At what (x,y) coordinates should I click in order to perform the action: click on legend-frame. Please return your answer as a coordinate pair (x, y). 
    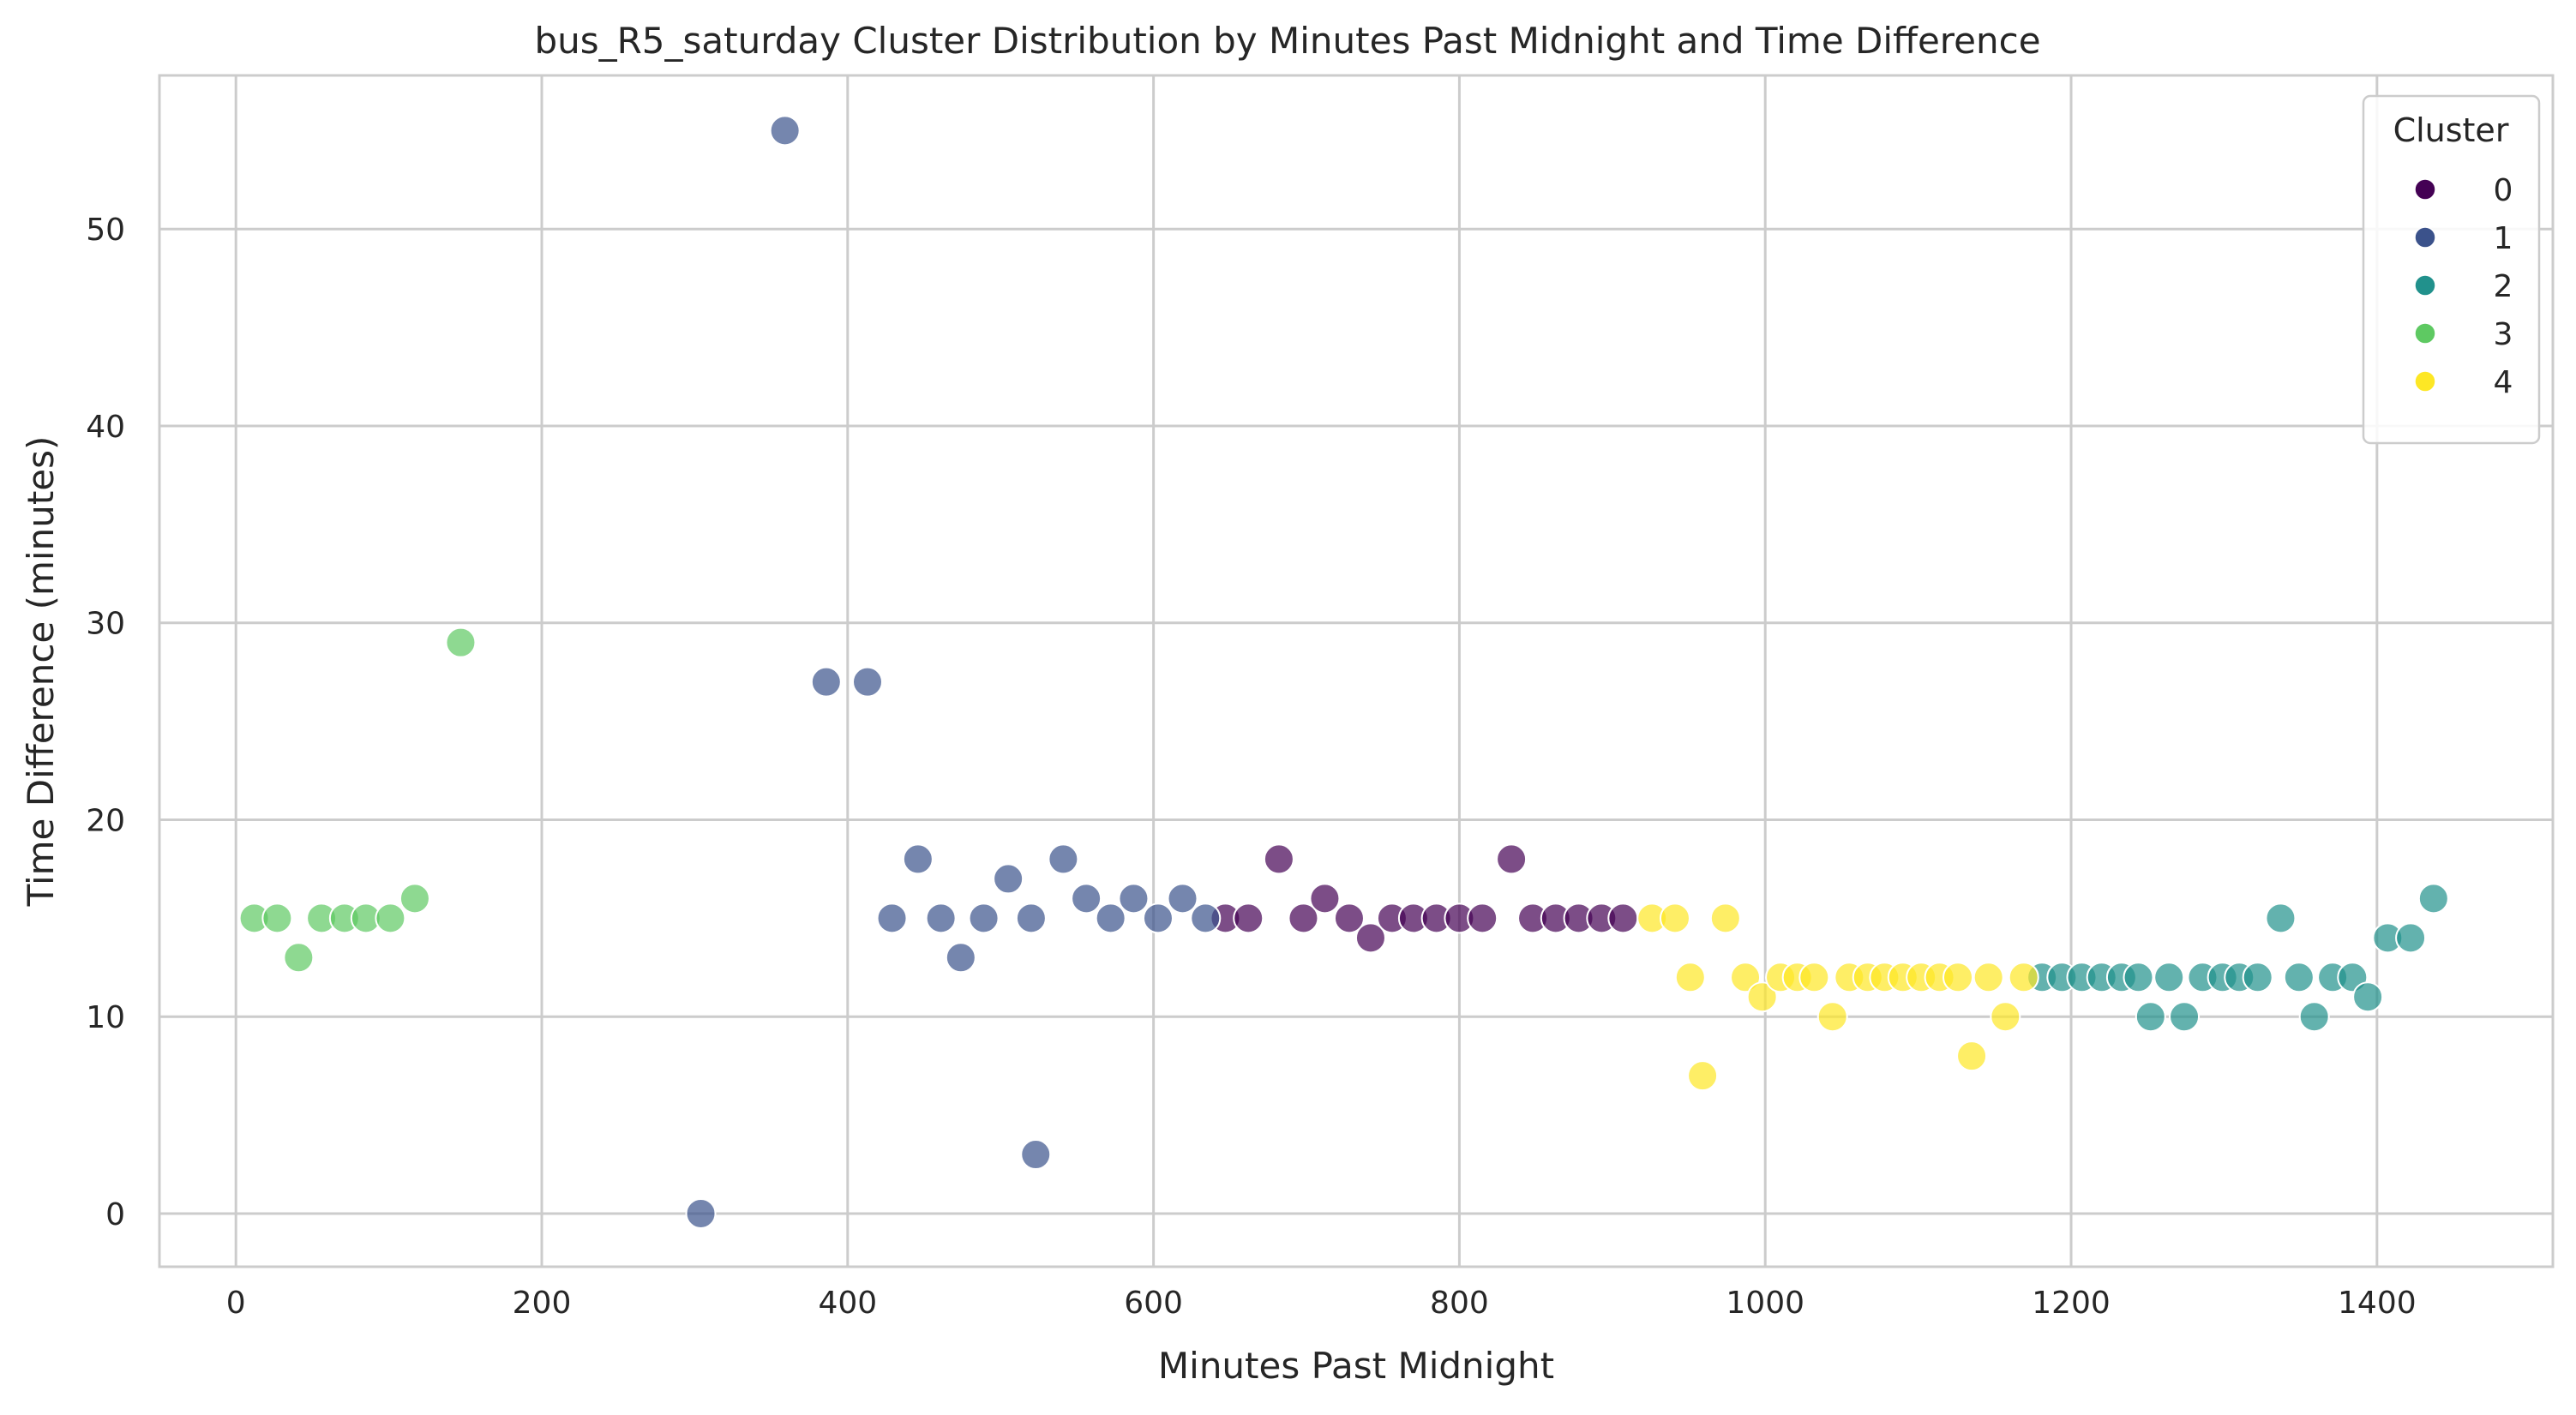
    Looking at the image, I should click on (2451, 269).